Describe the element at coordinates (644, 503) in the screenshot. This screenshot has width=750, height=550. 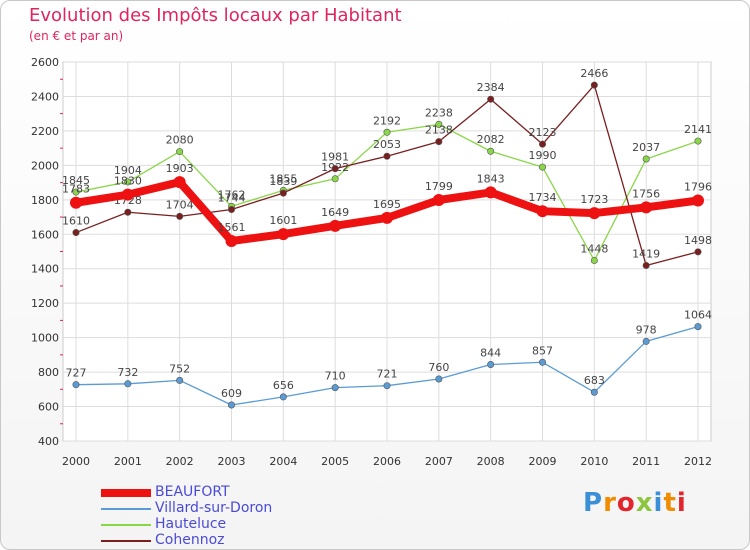
I see `logo-letter: x` at that location.